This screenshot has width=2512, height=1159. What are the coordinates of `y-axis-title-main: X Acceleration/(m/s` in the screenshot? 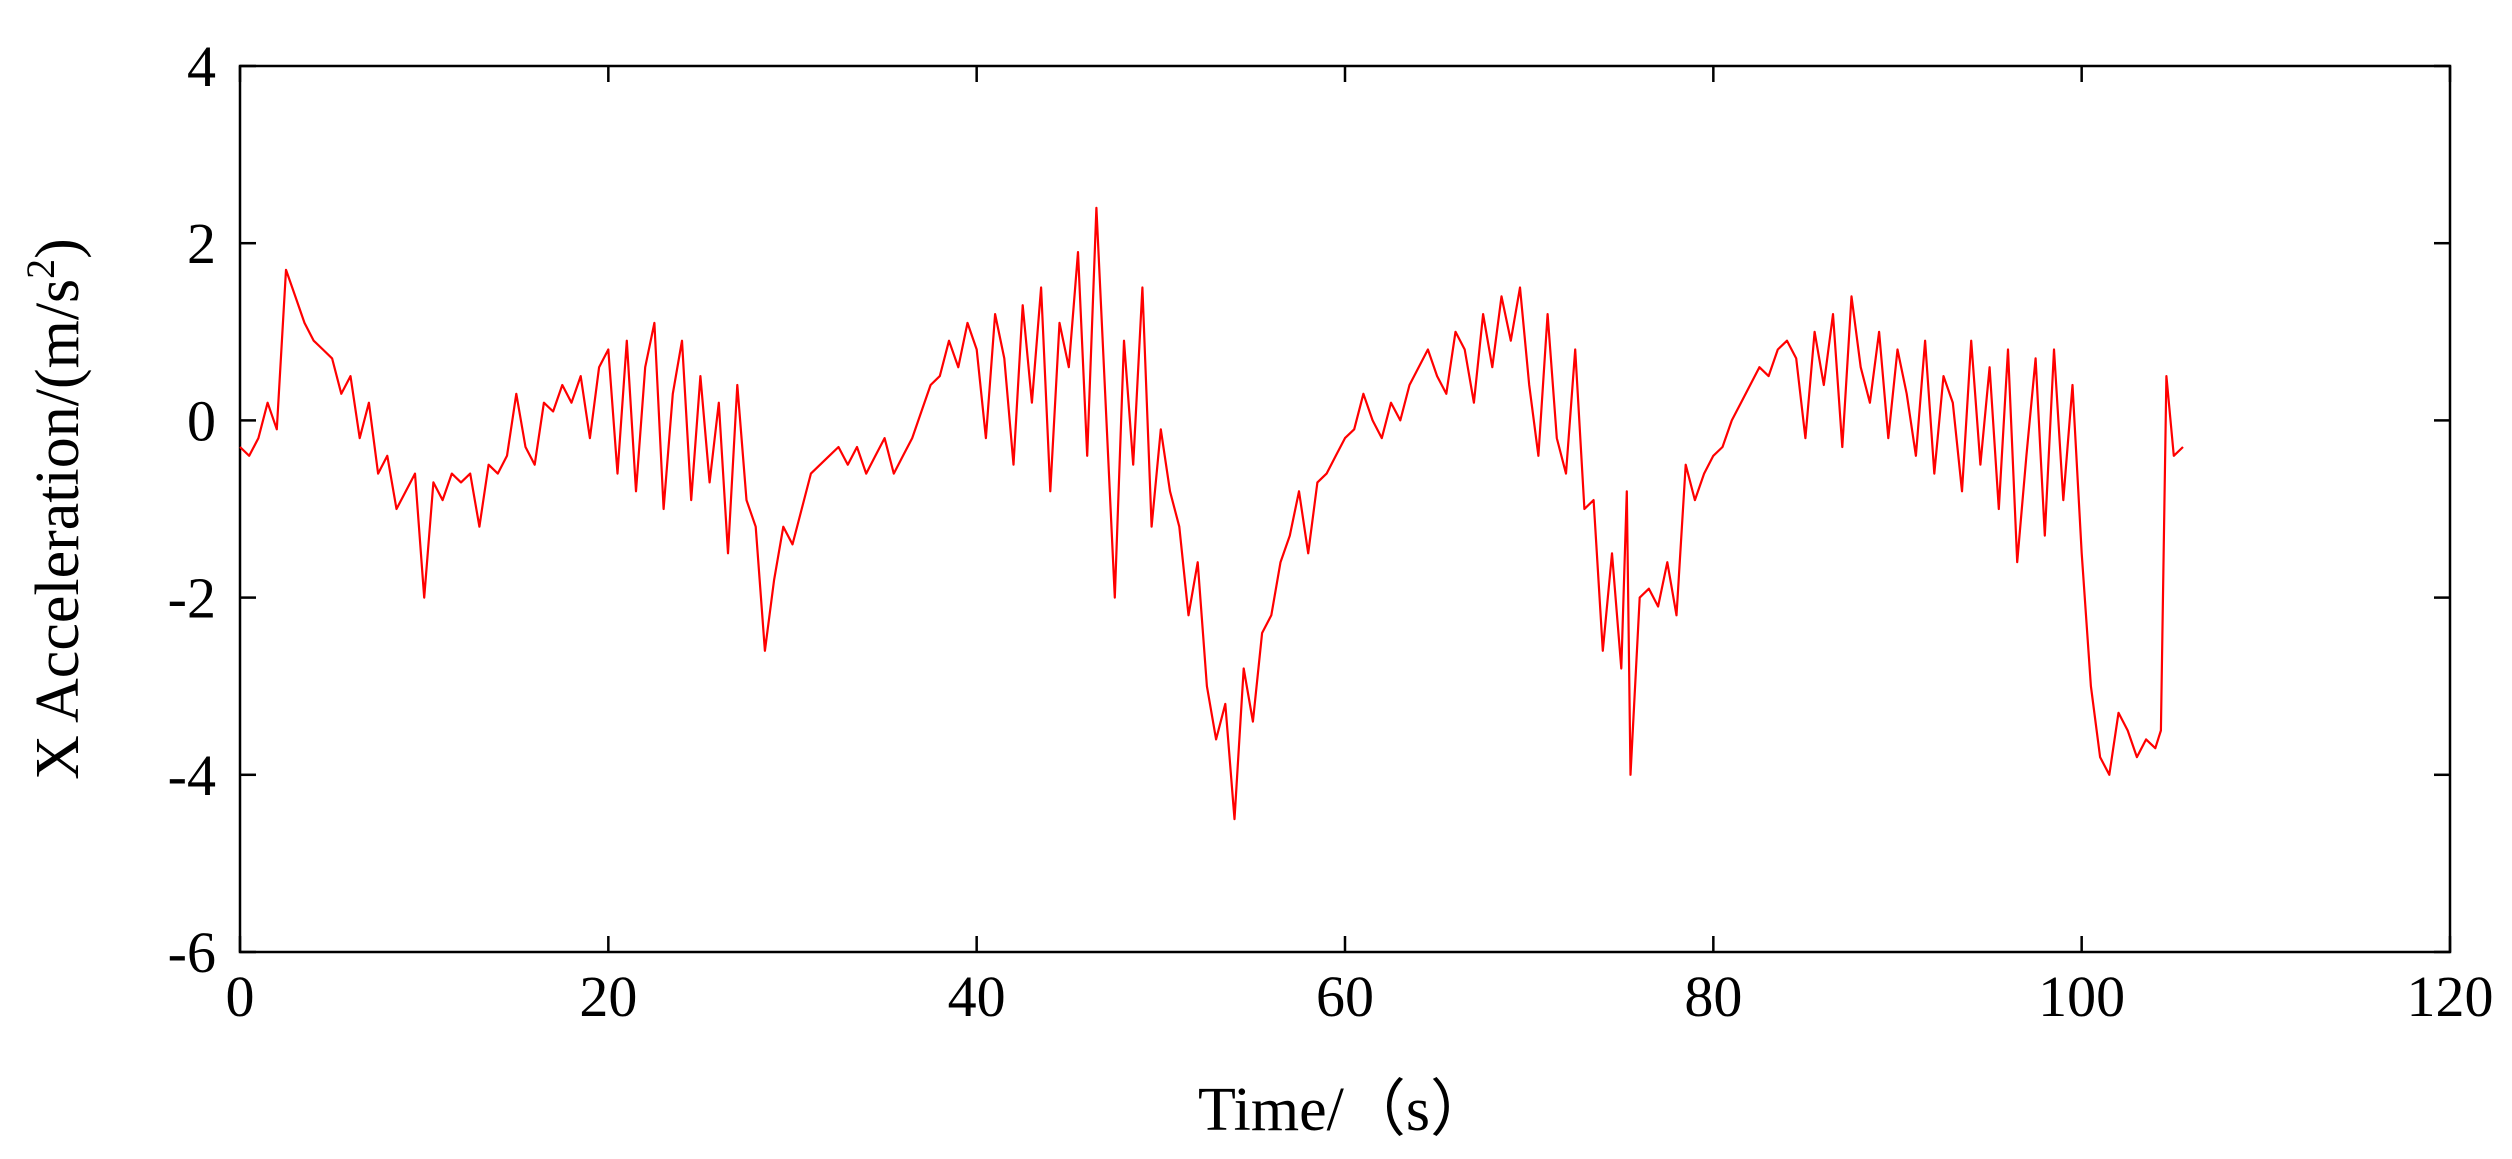 It's located at (58, 529).